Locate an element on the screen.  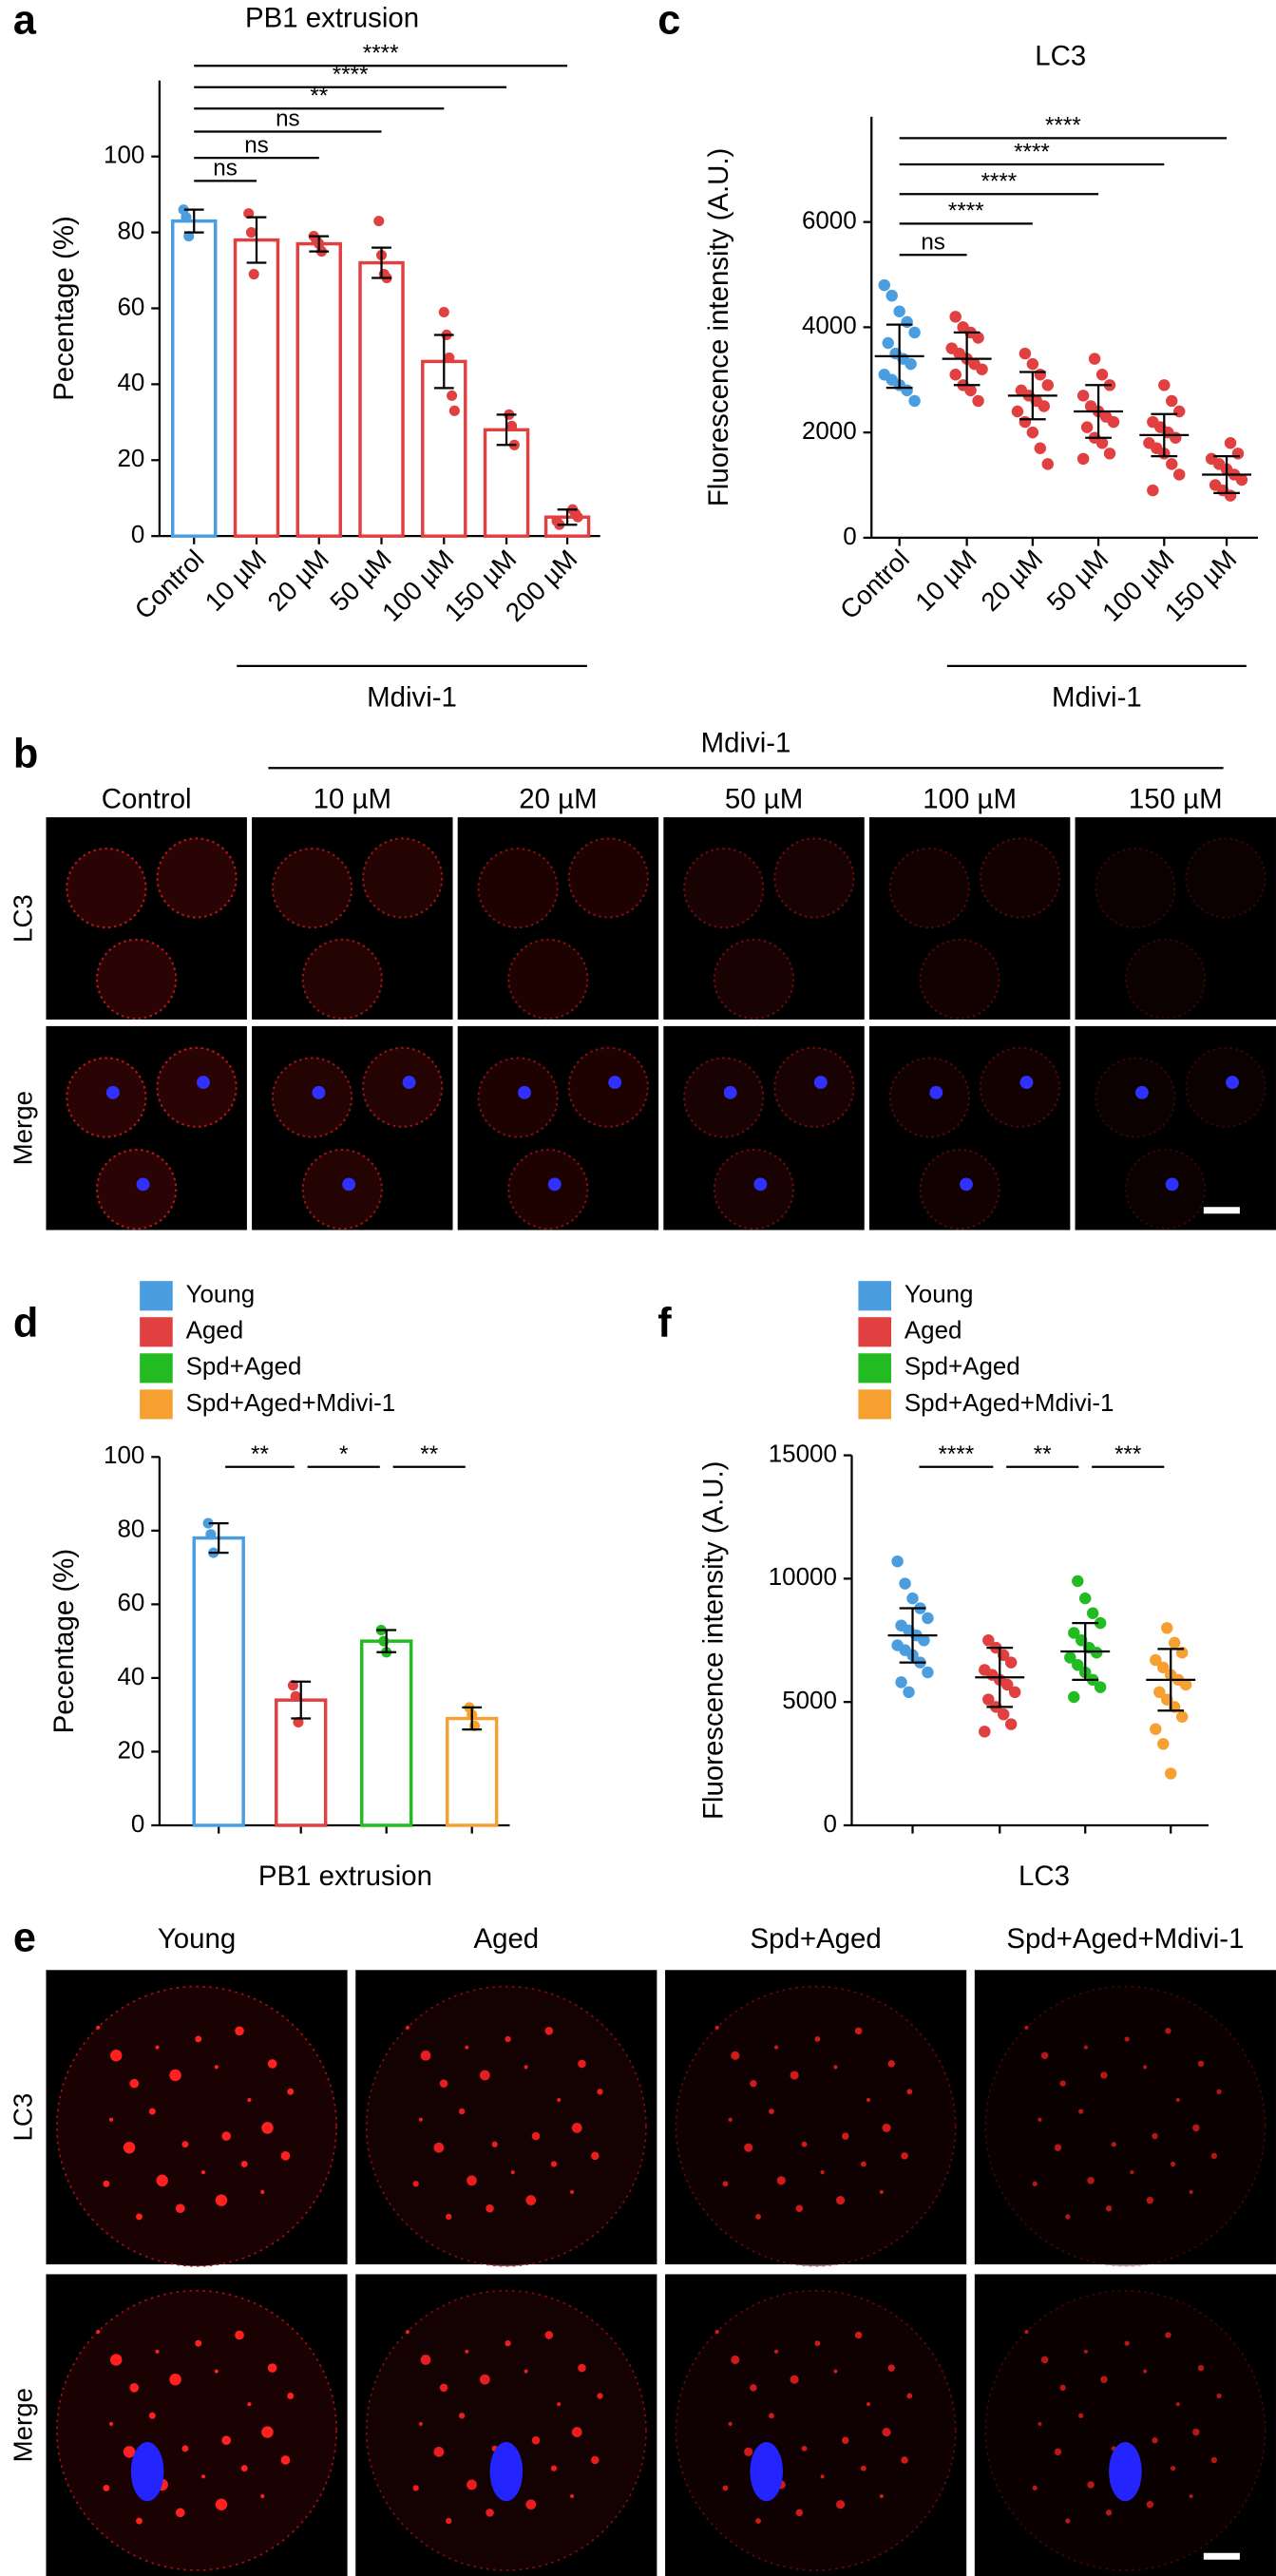
significance-label: ** is located at coordinates (260, 1454).